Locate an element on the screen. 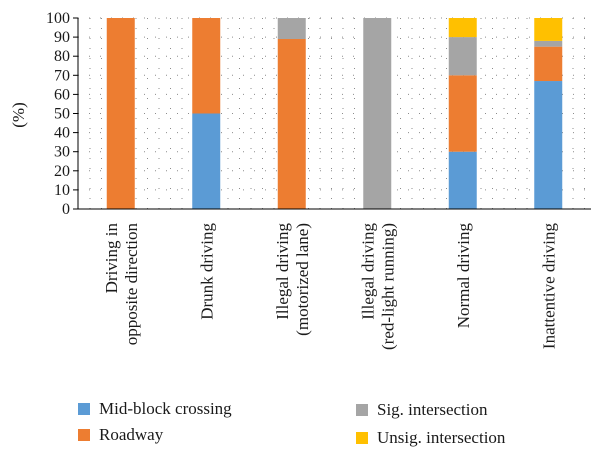 The image size is (600, 449). x-category-label: opposite direction is located at coordinates (131, 284).